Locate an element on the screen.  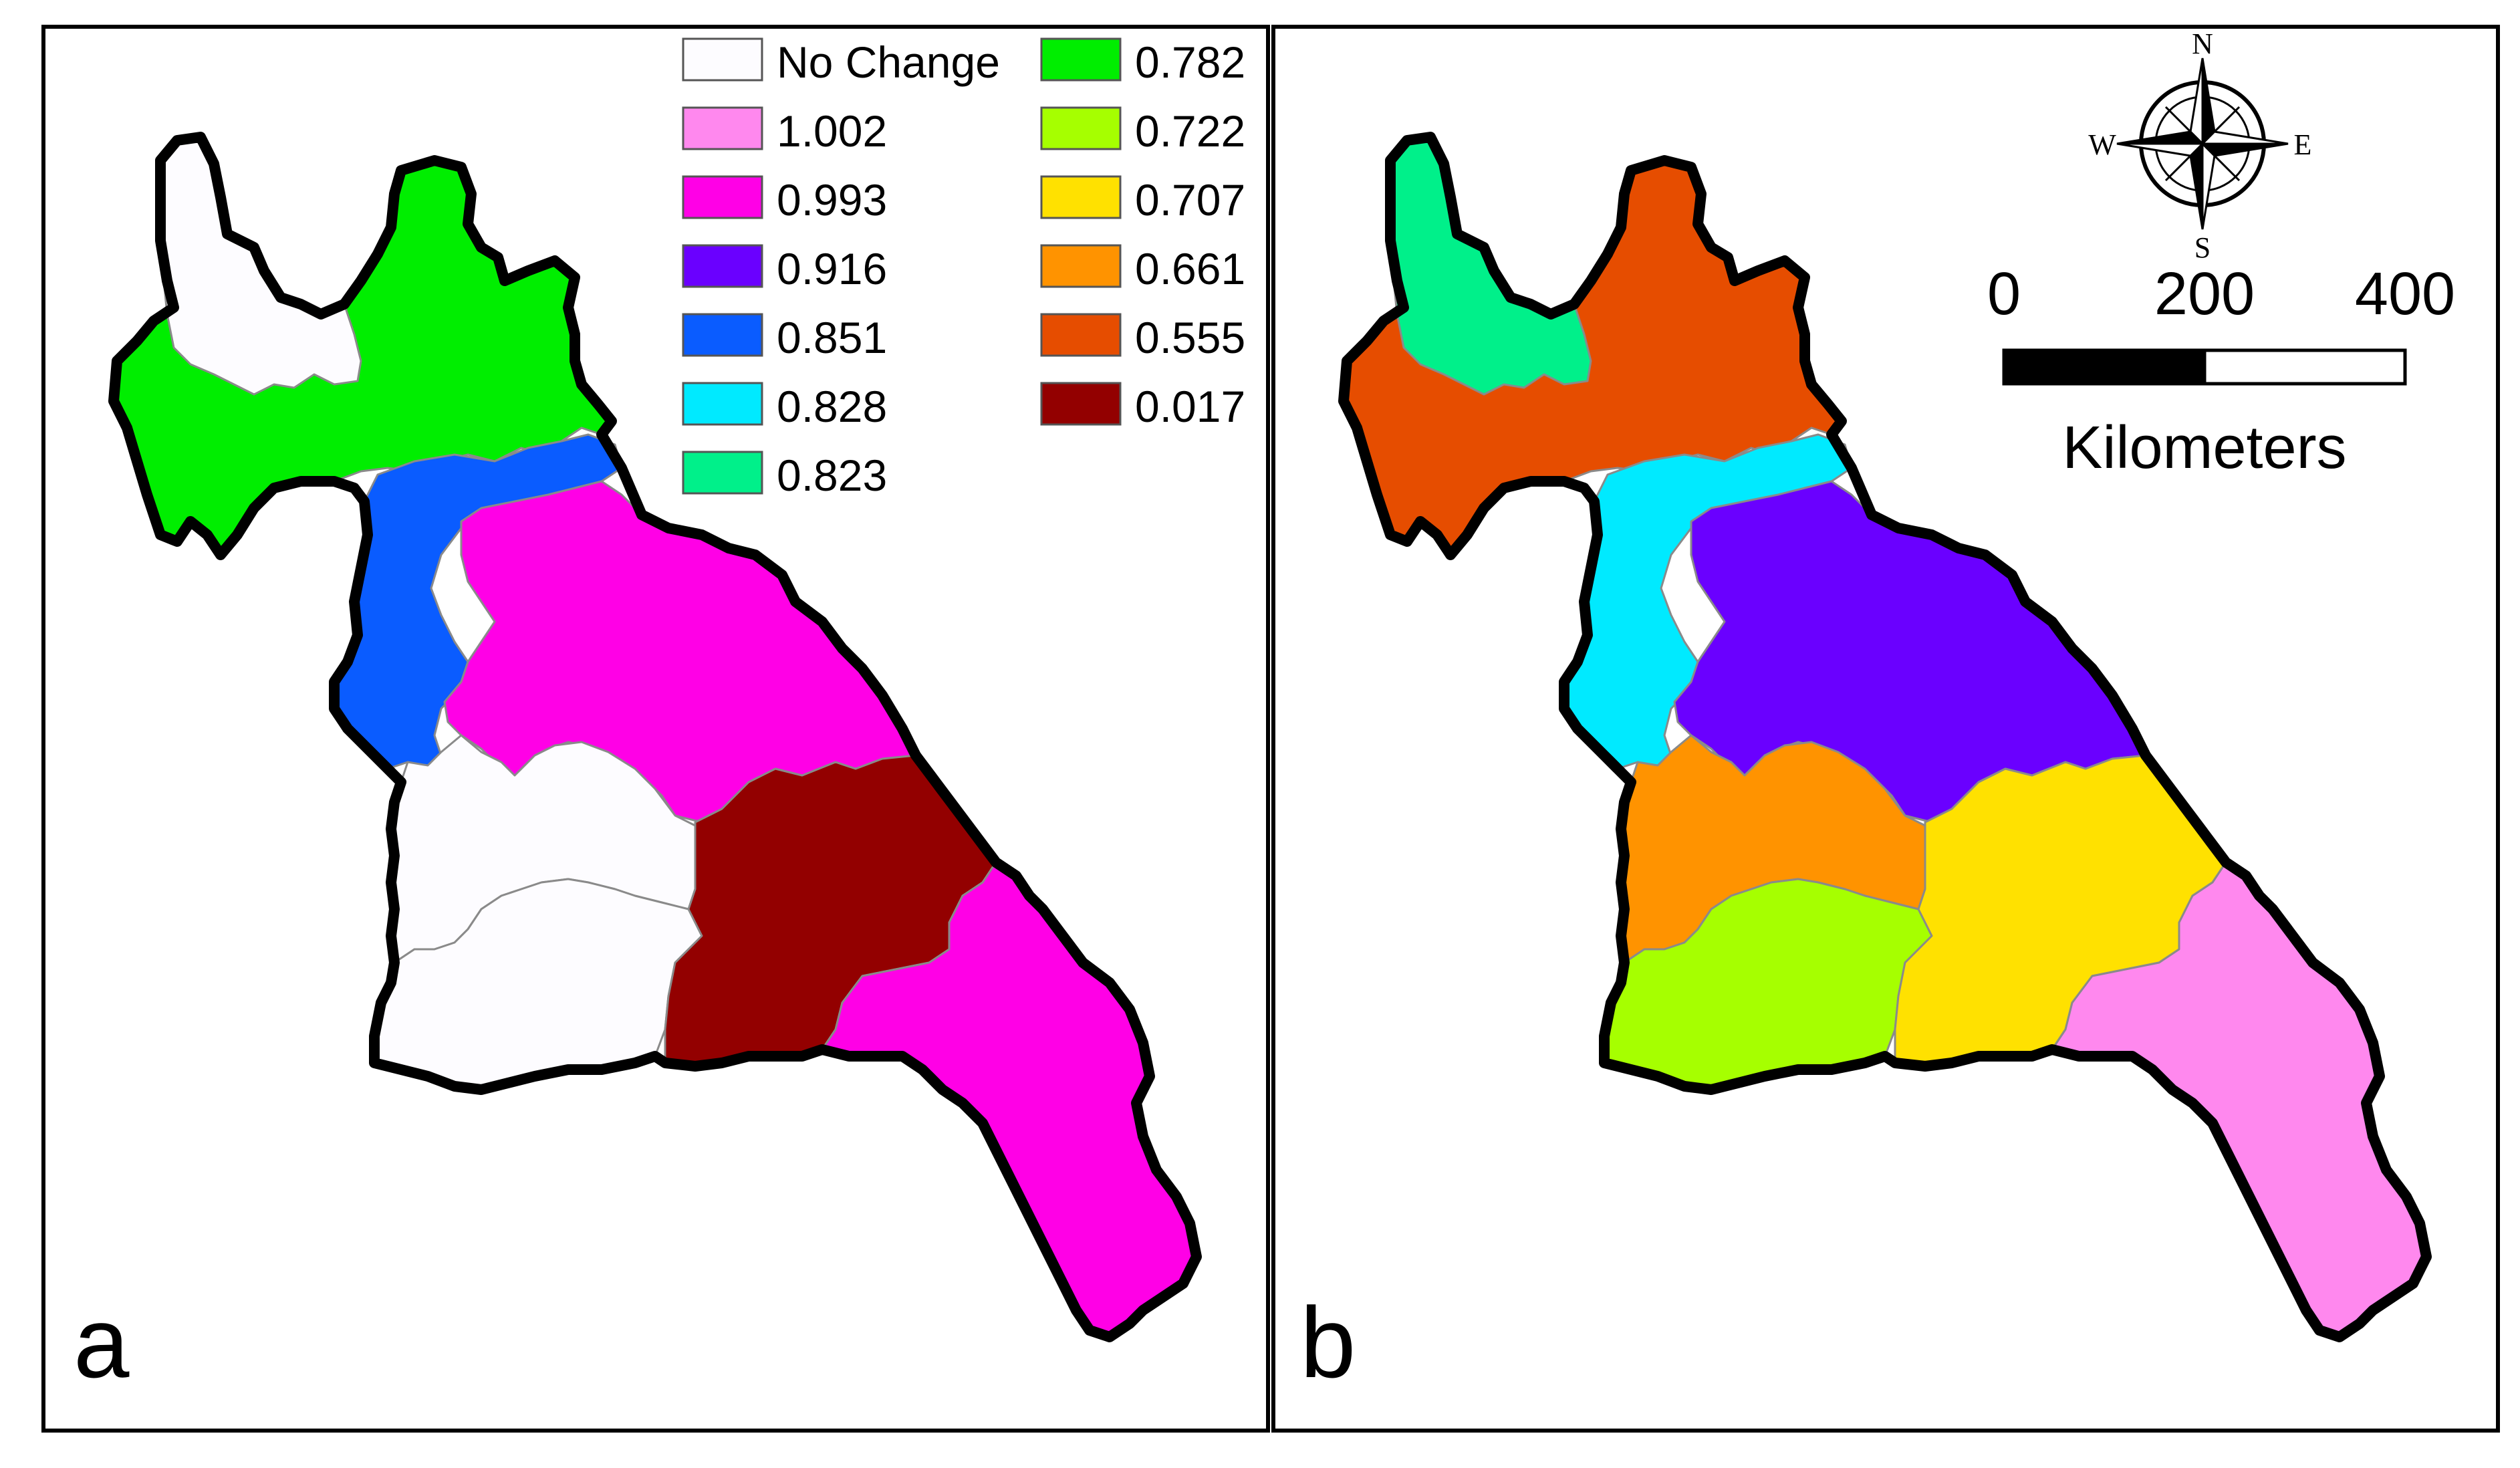
legend-label: 0.823 is located at coordinates (832, 476).